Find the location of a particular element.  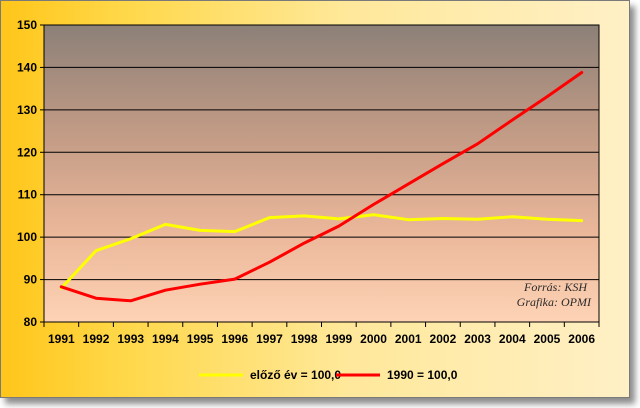

legend-label-1: 1990 = 100,0 is located at coordinates (422, 375).